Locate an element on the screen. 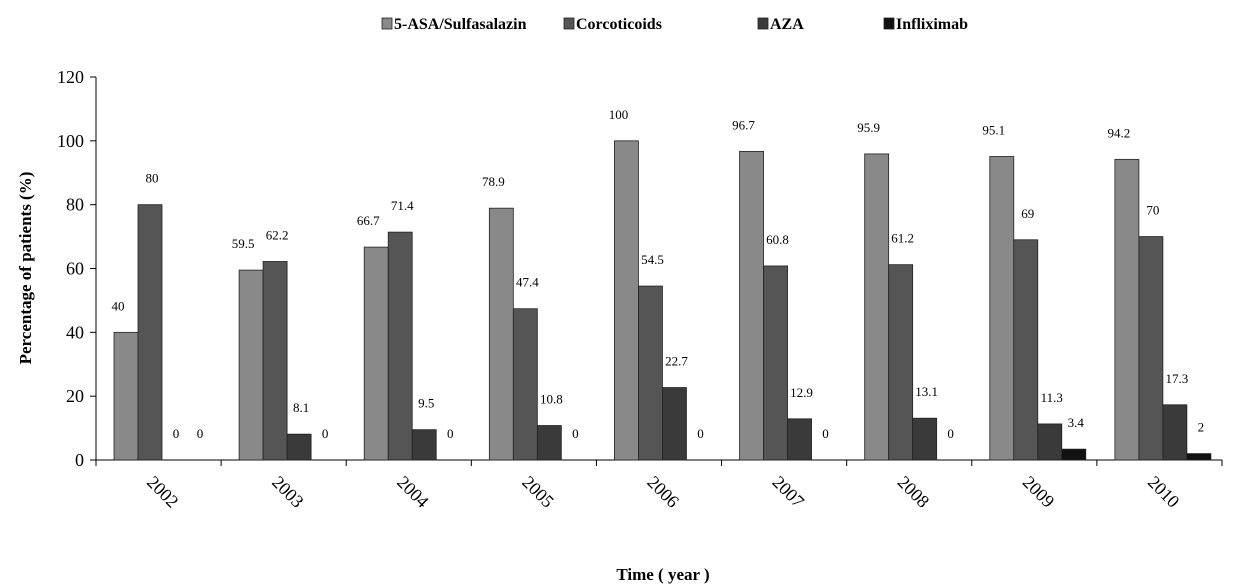 Image resolution: width=1236 pixels, height=588 pixels. data-label: 2 is located at coordinates (1201, 427).